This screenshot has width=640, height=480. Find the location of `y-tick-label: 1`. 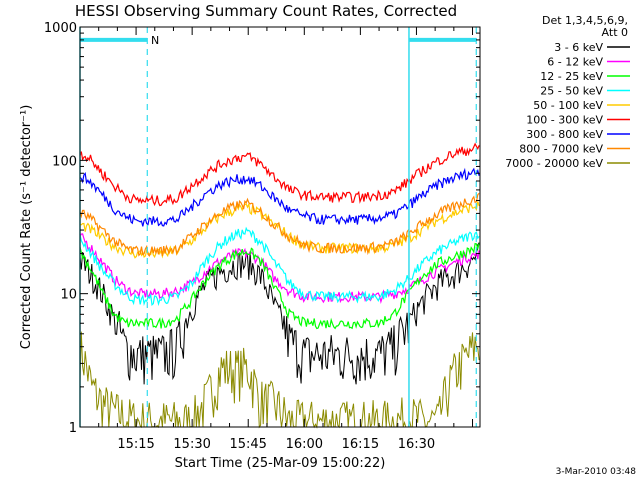

y-tick-label: 1 is located at coordinates (73, 428).